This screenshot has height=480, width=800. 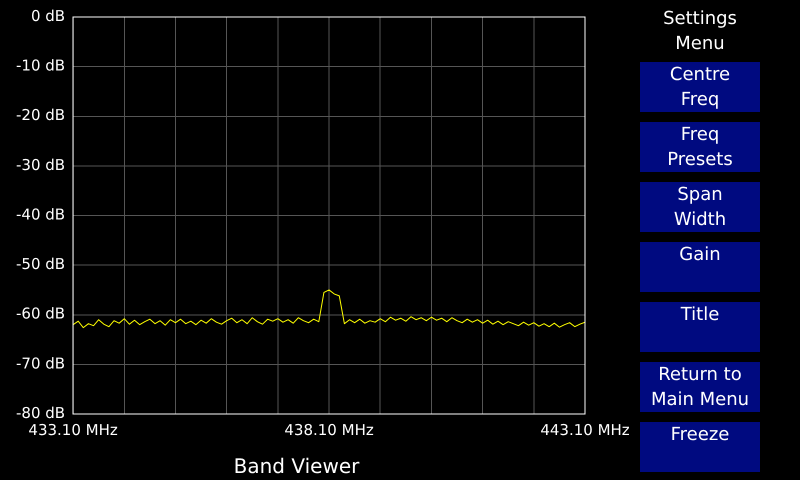 What do you see at coordinates (41, 313) in the screenshot?
I see `y-tick-label: -60 dB` at bounding box center [41, 313].